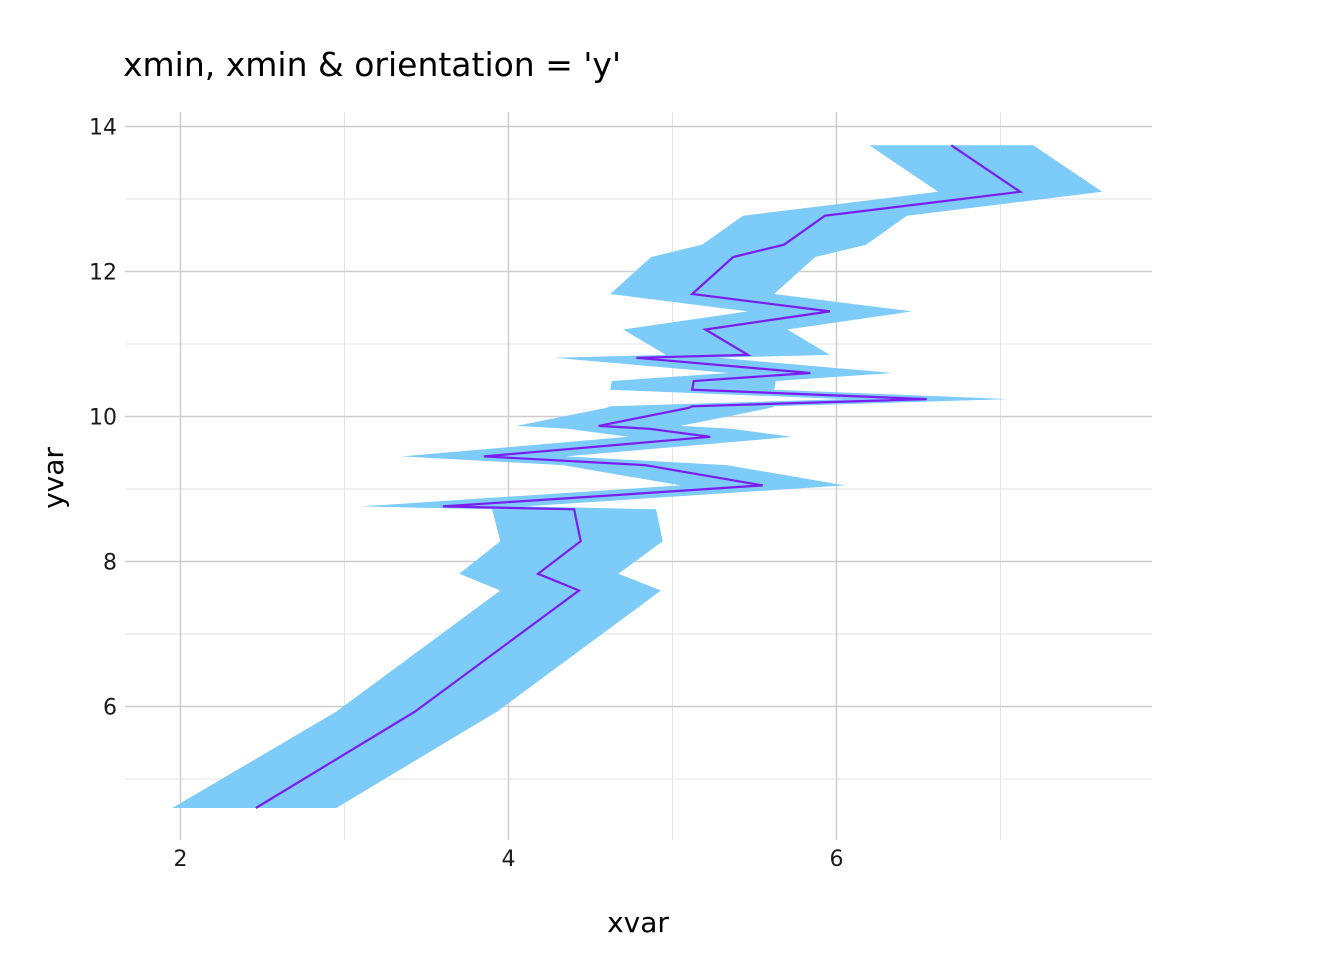 The image size is (1344, 960). Describe the element at coordinates (181, 859) in the screenshot. I see `x-tick-label: 2` at that location.